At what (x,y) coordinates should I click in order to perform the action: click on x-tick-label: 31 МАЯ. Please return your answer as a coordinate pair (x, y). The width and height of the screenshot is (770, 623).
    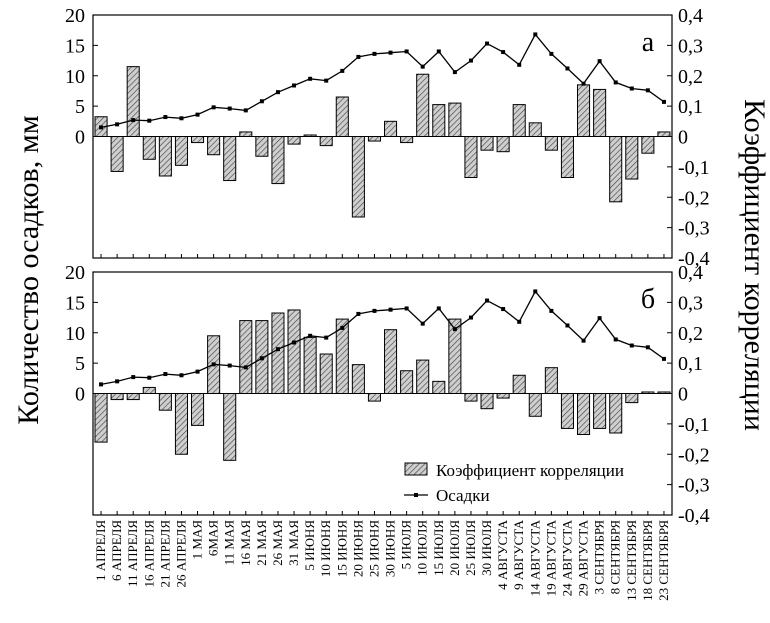
    Looking at the image, I should click on (293, 543).